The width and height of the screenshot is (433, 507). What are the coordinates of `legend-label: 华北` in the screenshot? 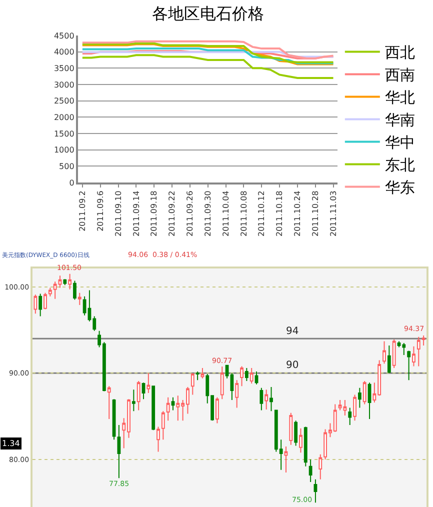 It's located at (399, 97).